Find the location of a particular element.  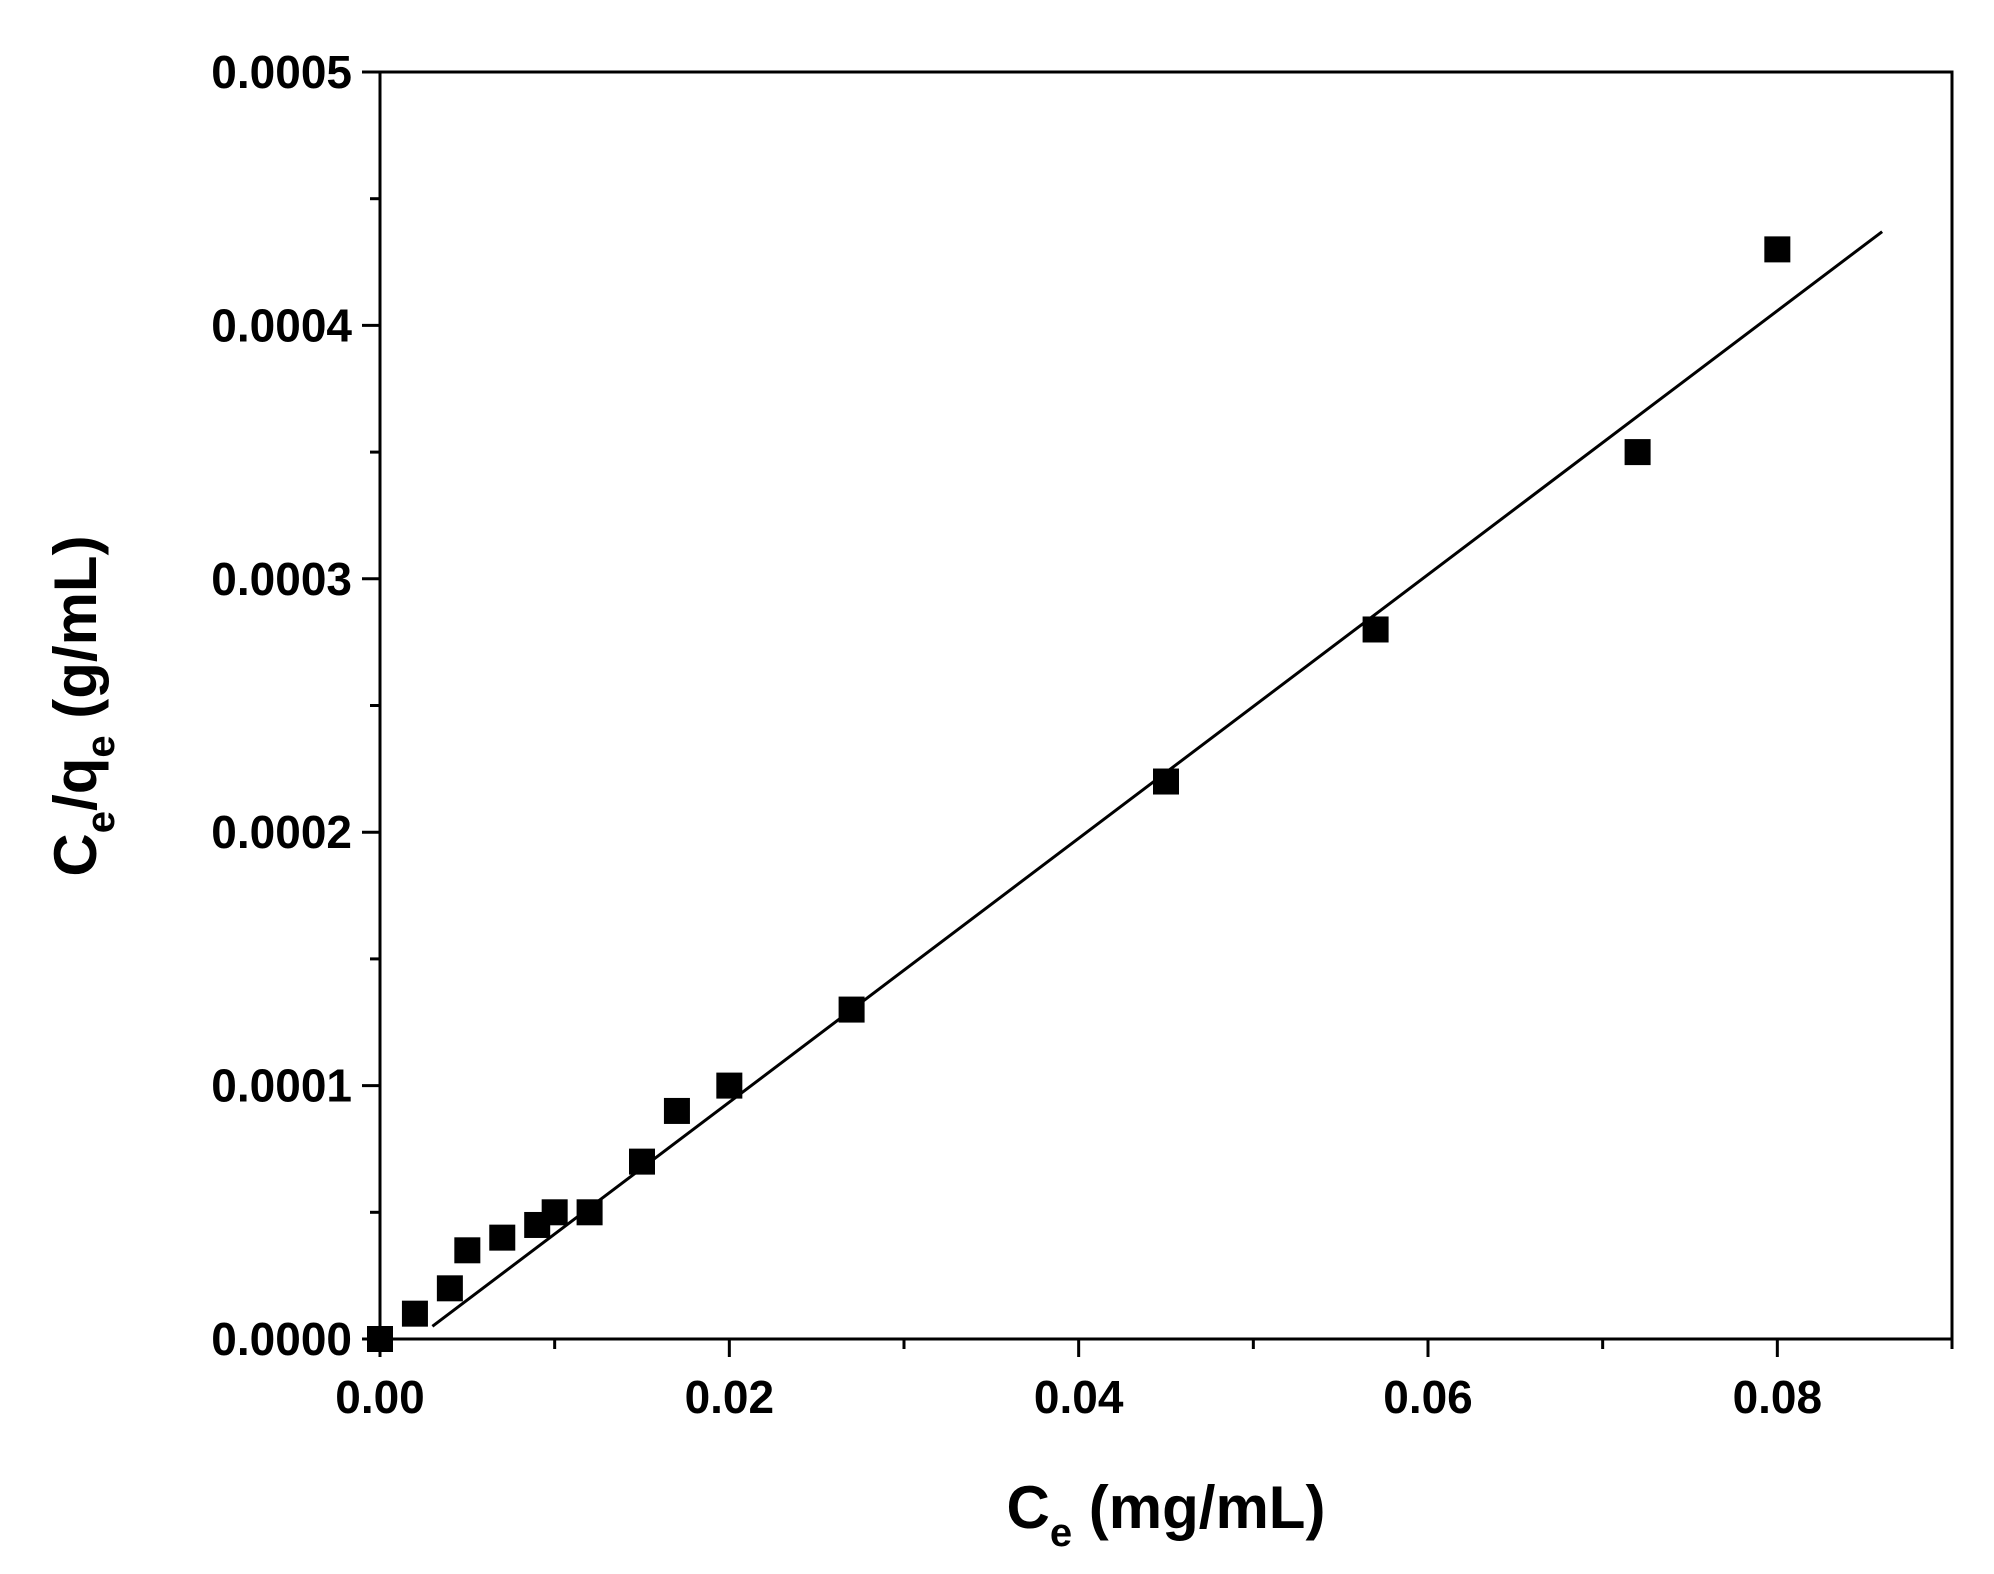

x-tick-label: 0.00 is located at coordinates (380, 1397).